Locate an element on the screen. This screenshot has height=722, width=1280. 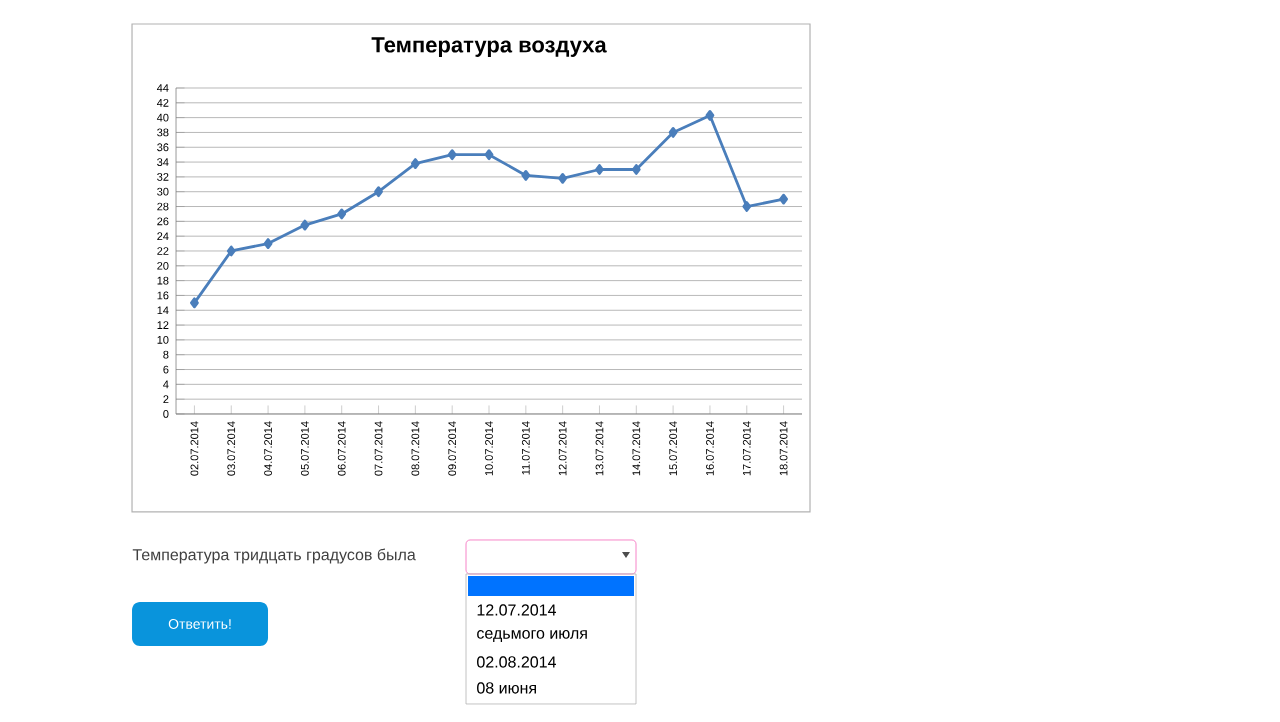
text: Температура тридцать градусов была is located at coordinates (274, 556).